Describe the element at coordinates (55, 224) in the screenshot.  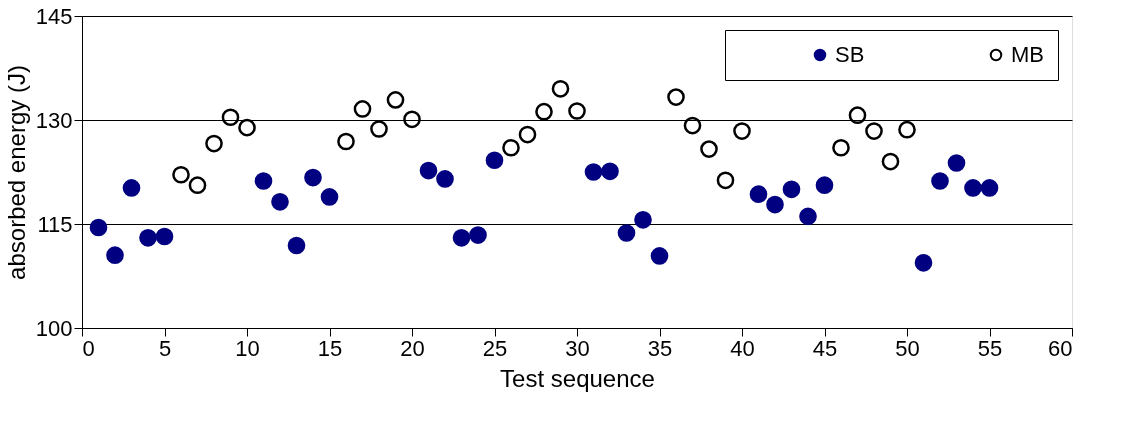
I see `y-tick-label: 115` at that location.